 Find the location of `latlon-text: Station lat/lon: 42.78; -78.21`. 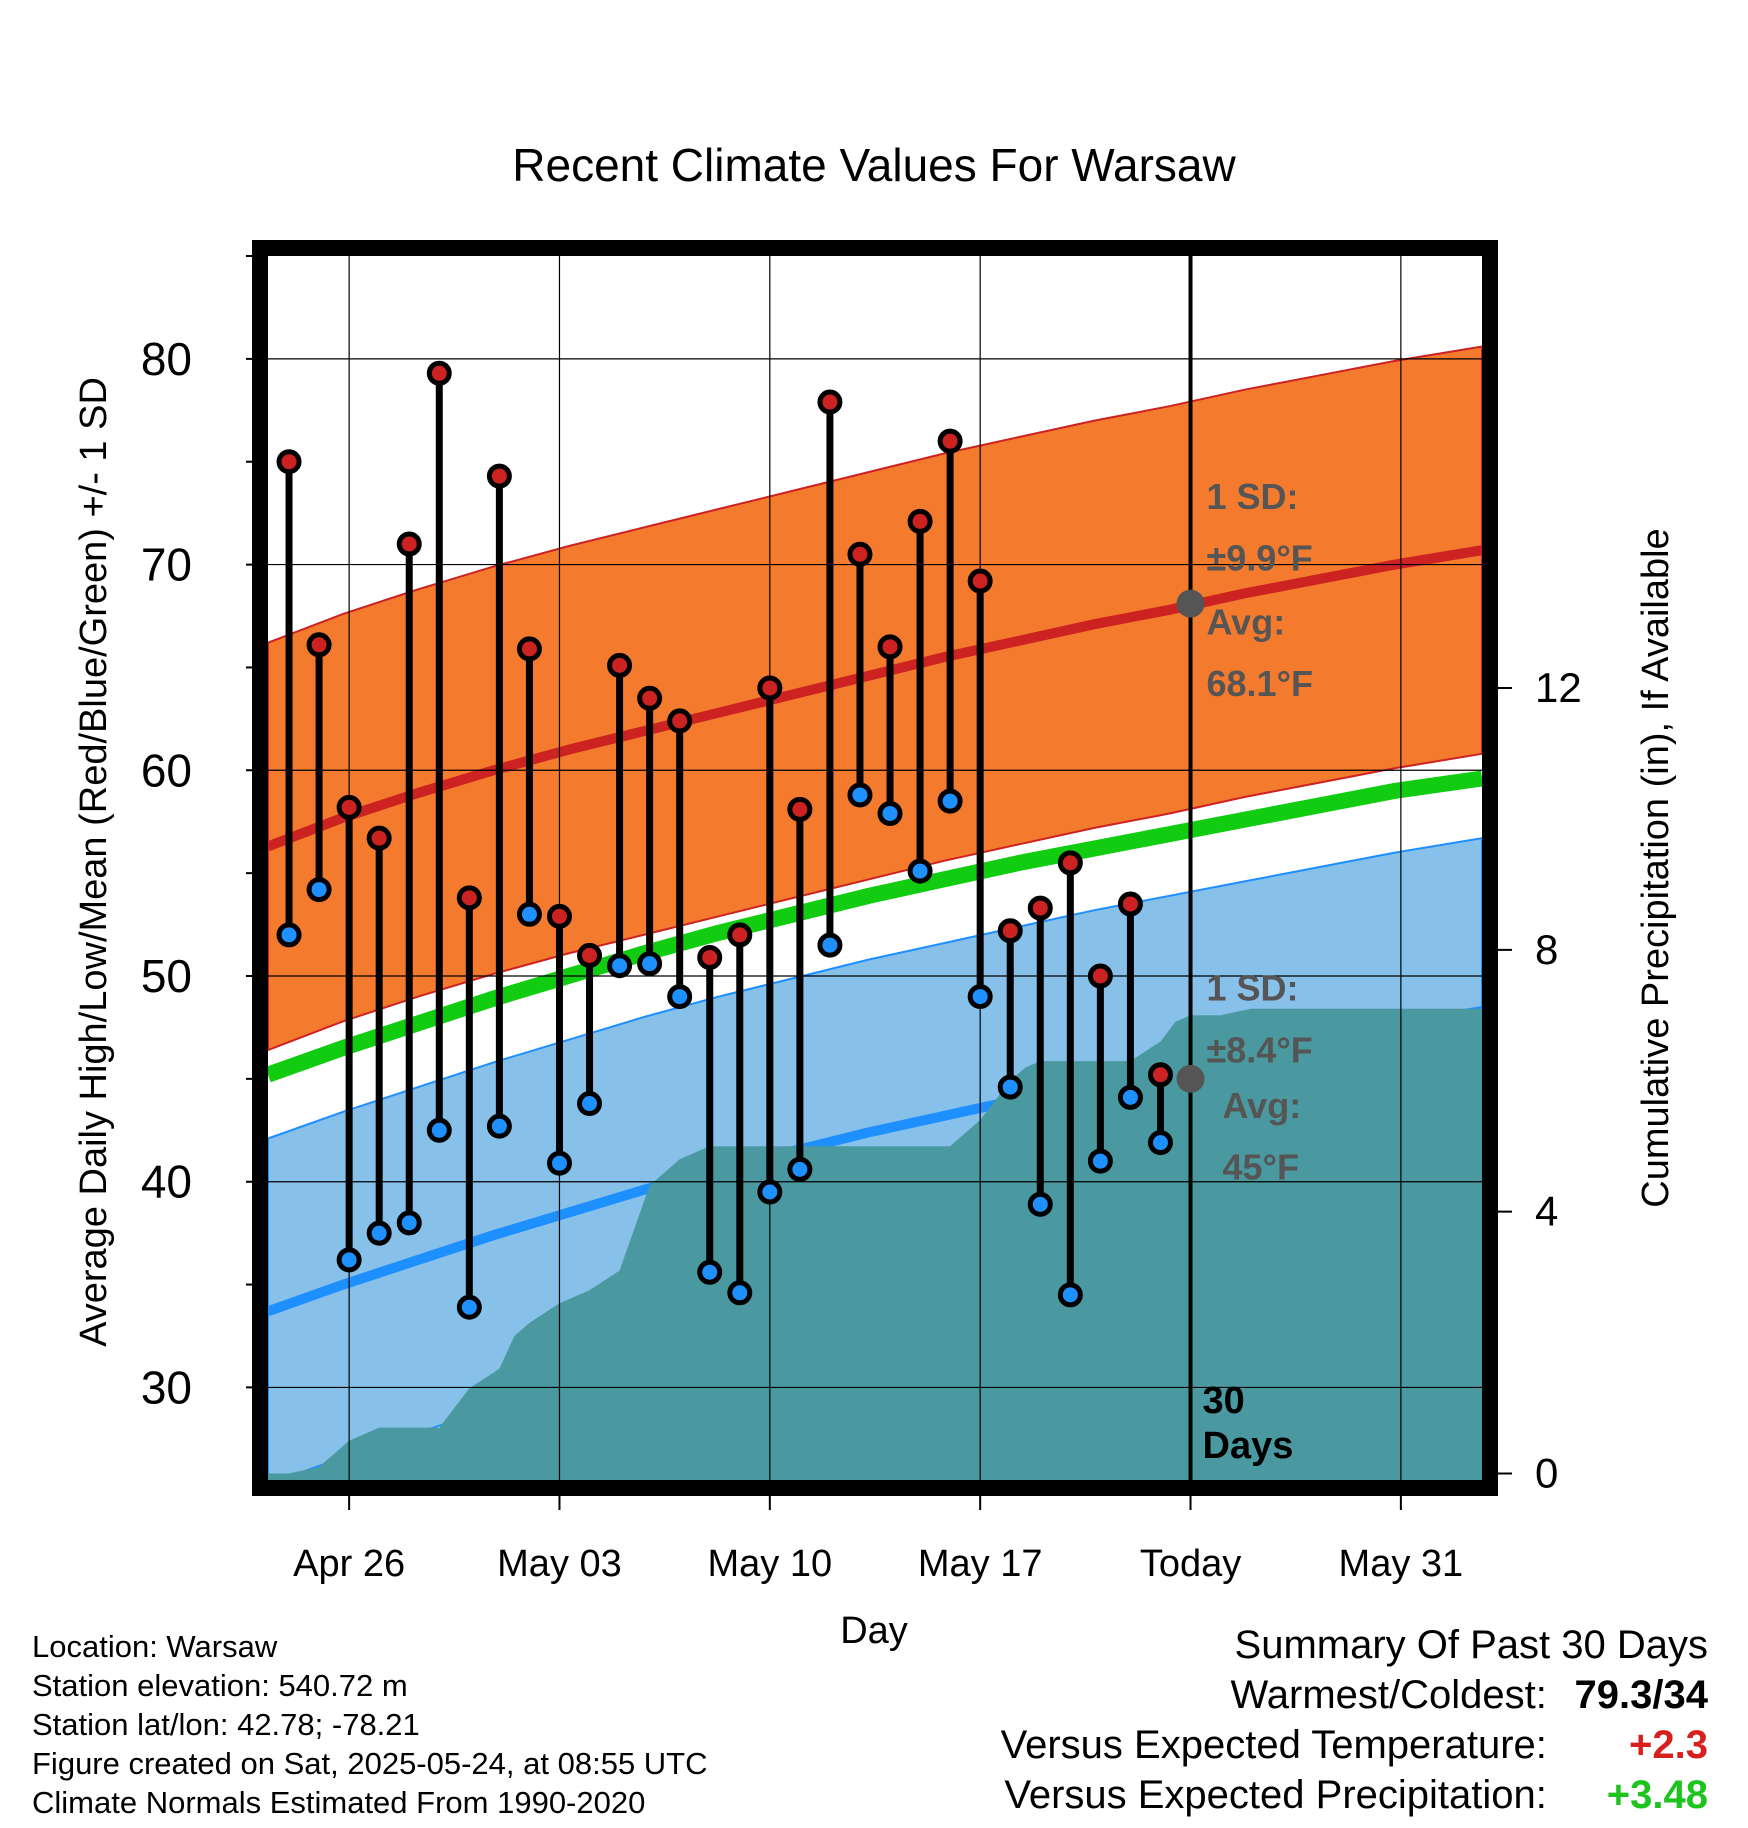

latlon-text: Station lat/lon: 42.78; -78.21 is located at coordinates (226, 1724).